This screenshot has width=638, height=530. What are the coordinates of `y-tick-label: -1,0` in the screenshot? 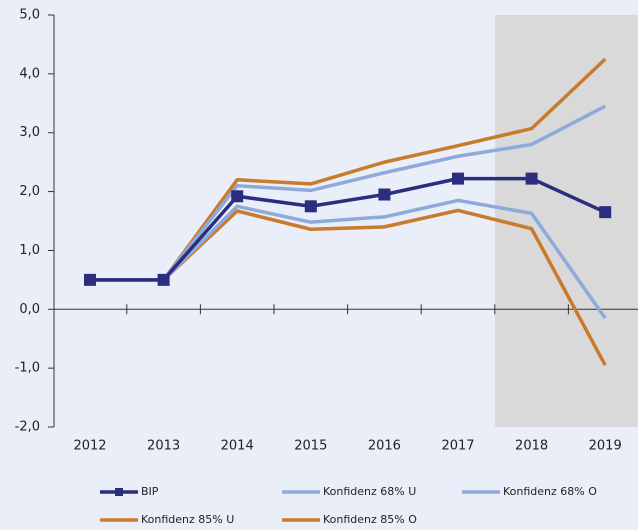 It's located at (27, 368).